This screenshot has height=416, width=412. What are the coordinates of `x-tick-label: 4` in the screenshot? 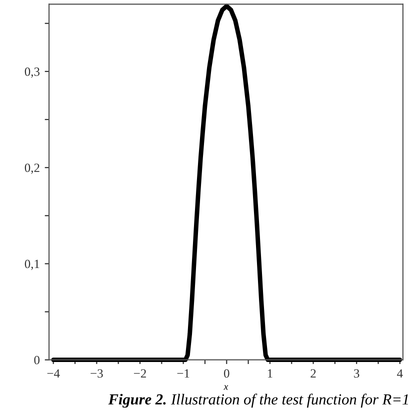 It's located at (400, 373).